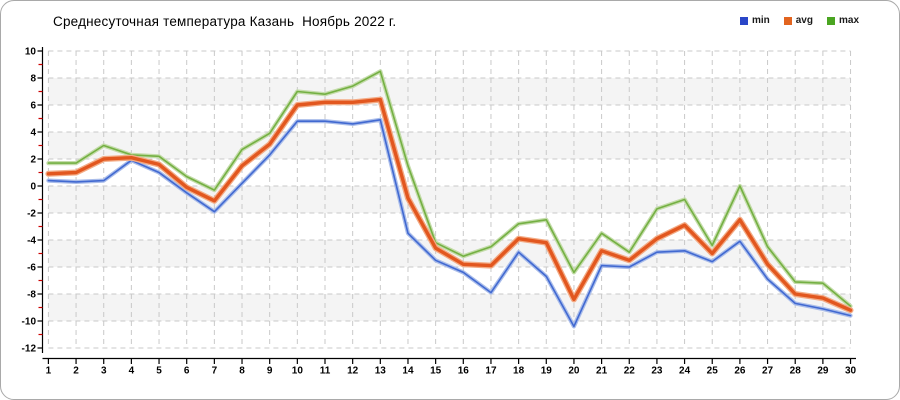  What do you see at coordinates (685, 371) in the screenshot?
I see `x-axis-label: 24` at bounding box center [685, 371].